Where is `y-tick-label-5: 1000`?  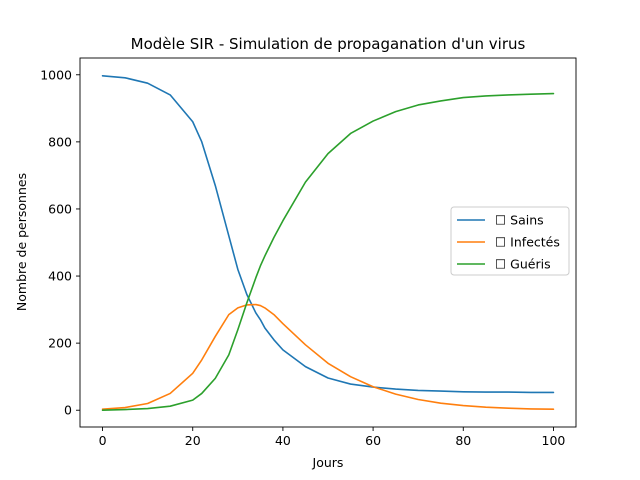 y-tick-label-5: 1000 is located at coordinates (56, 74).